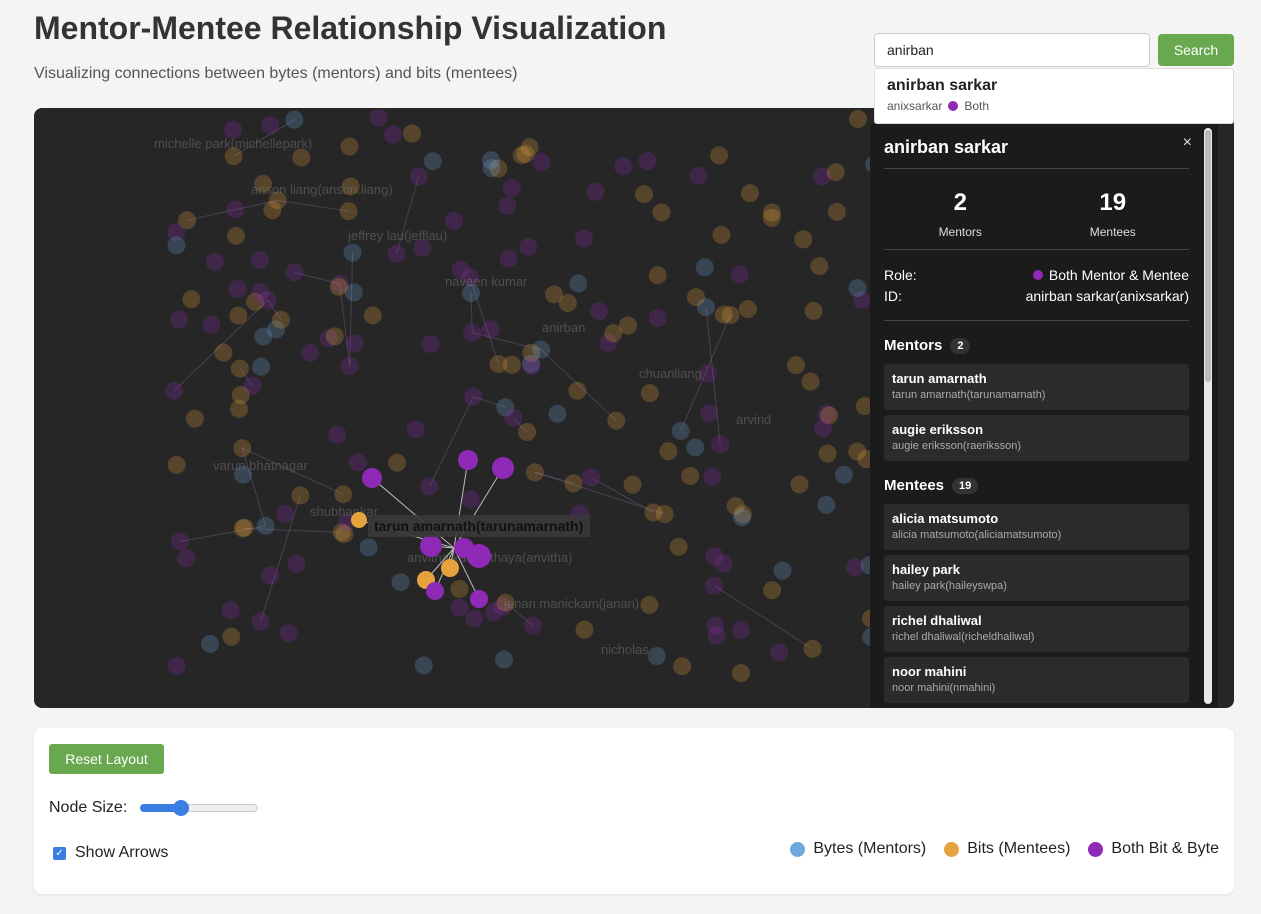  Describe the element at coordinates (926, 569) in the screenshot. I see `person-name: hailey park` at that location.